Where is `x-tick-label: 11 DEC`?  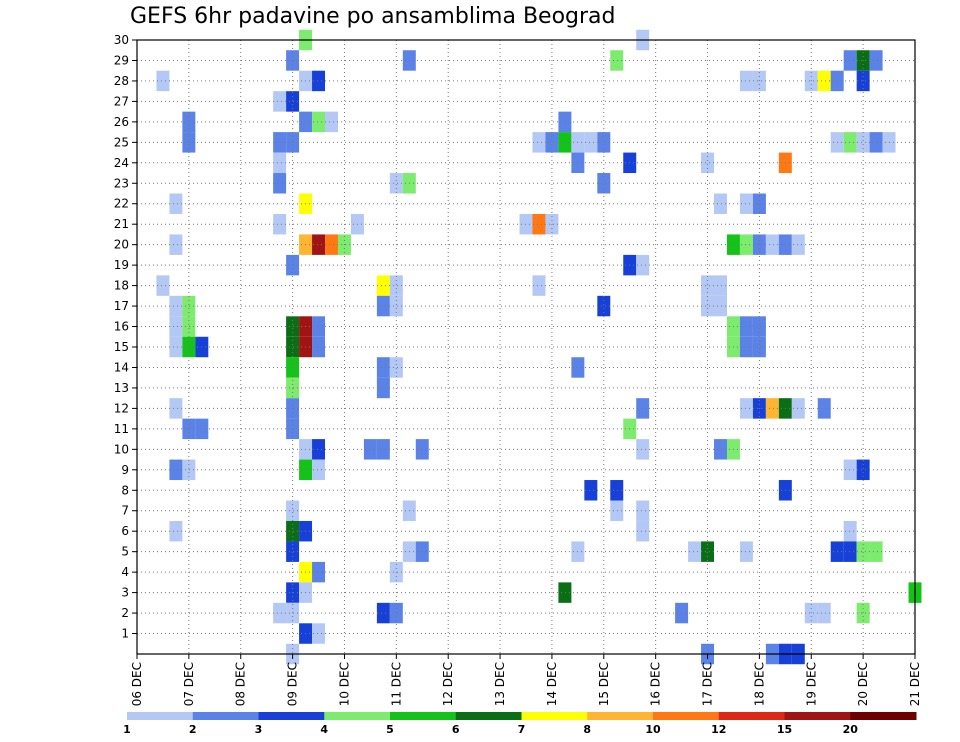
x-tick-label: 11 DEC is located at coordinates (396, 684).